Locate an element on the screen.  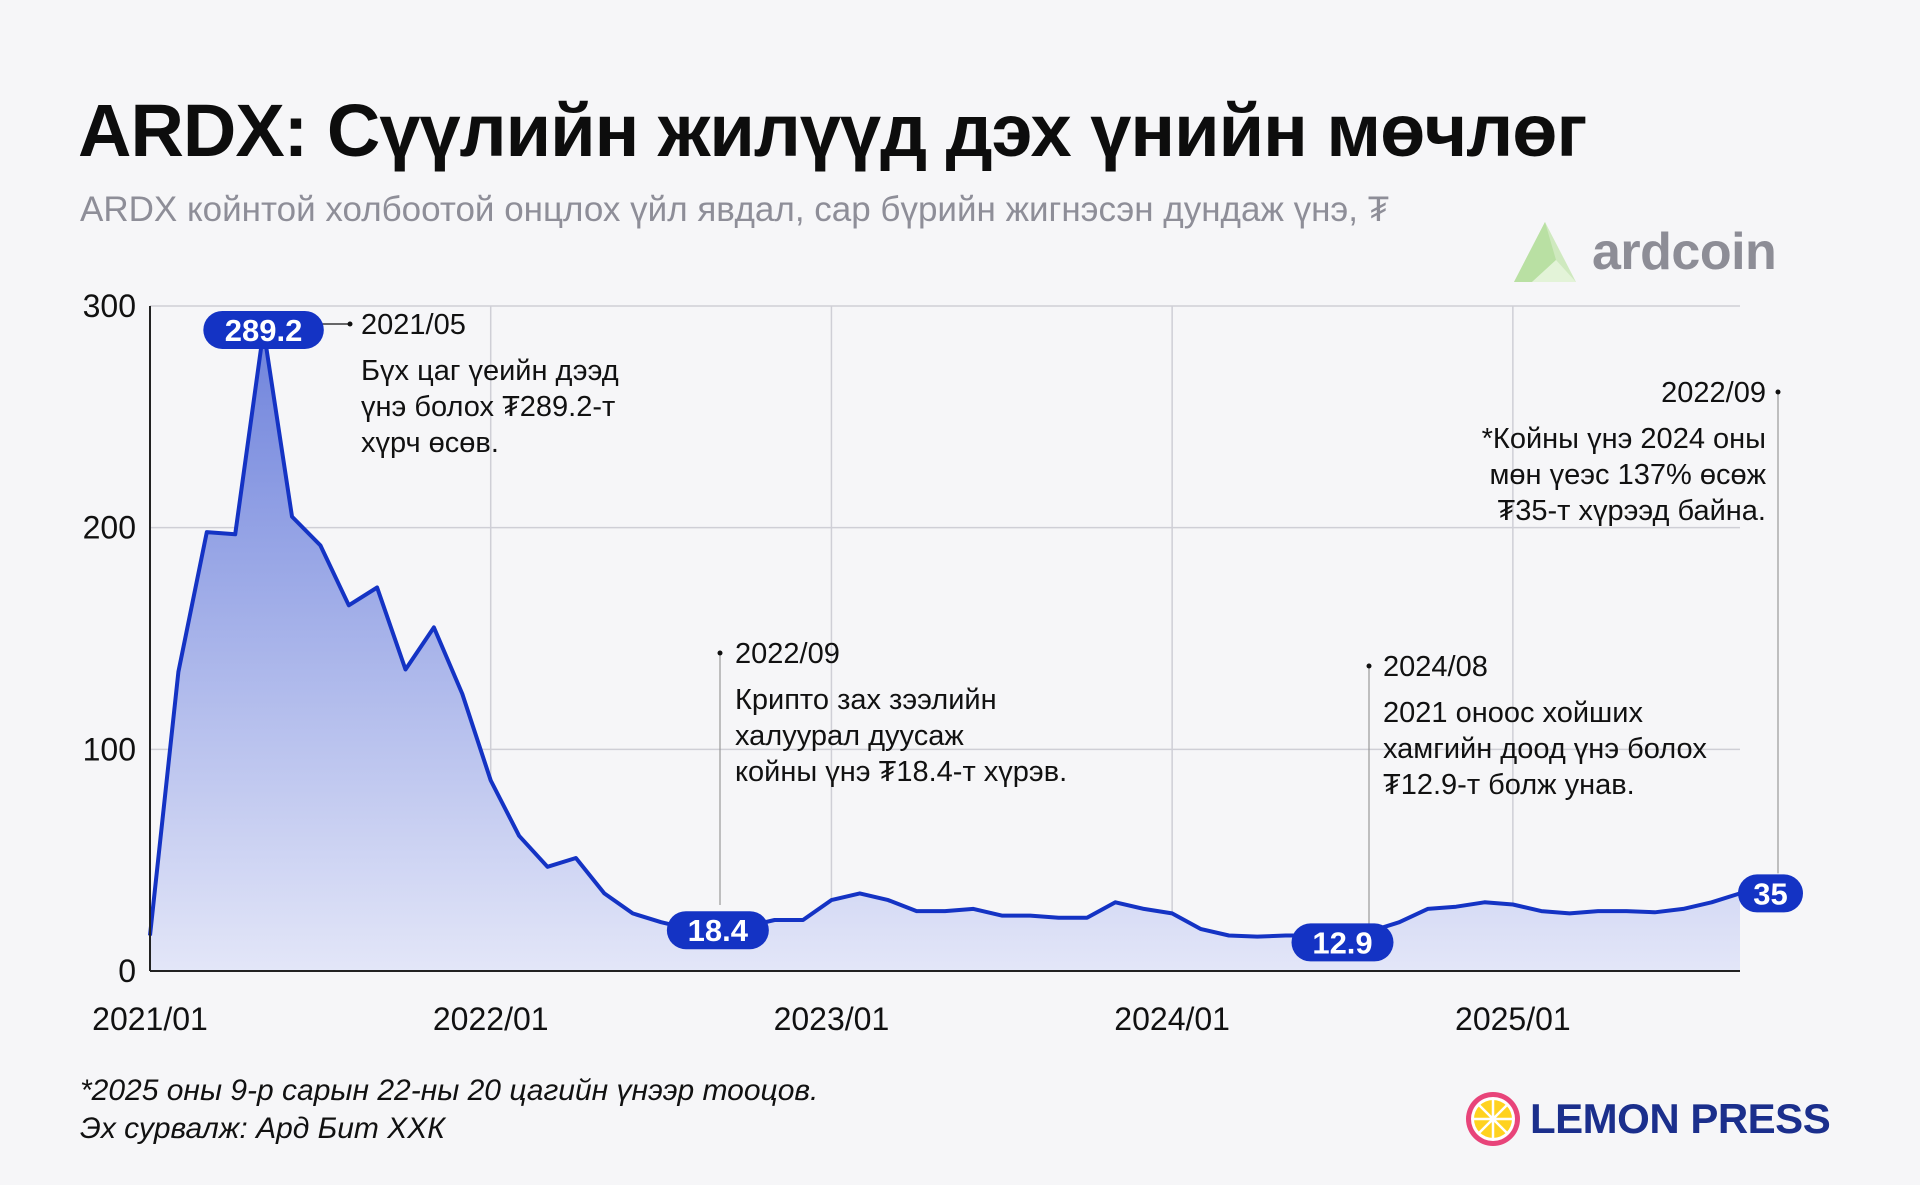
y-tick-label: 300 is located at coordinates (109, 306).